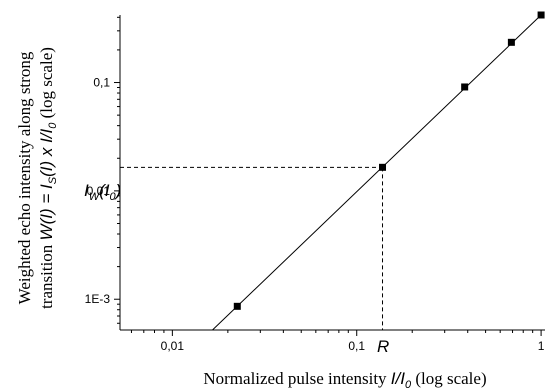 The height and width of the screenshot is (390, 552). I want to click on annotation-iw: IW(I0), so click(102, 192).